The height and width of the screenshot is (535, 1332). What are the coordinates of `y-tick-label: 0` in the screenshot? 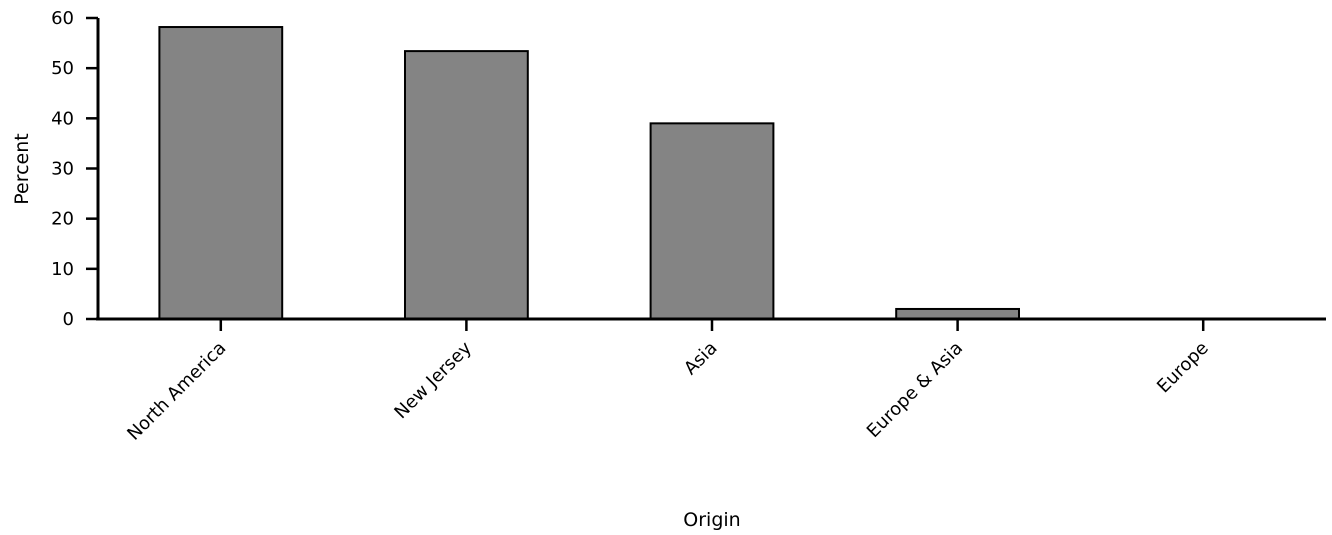 It's located at (68, 319).